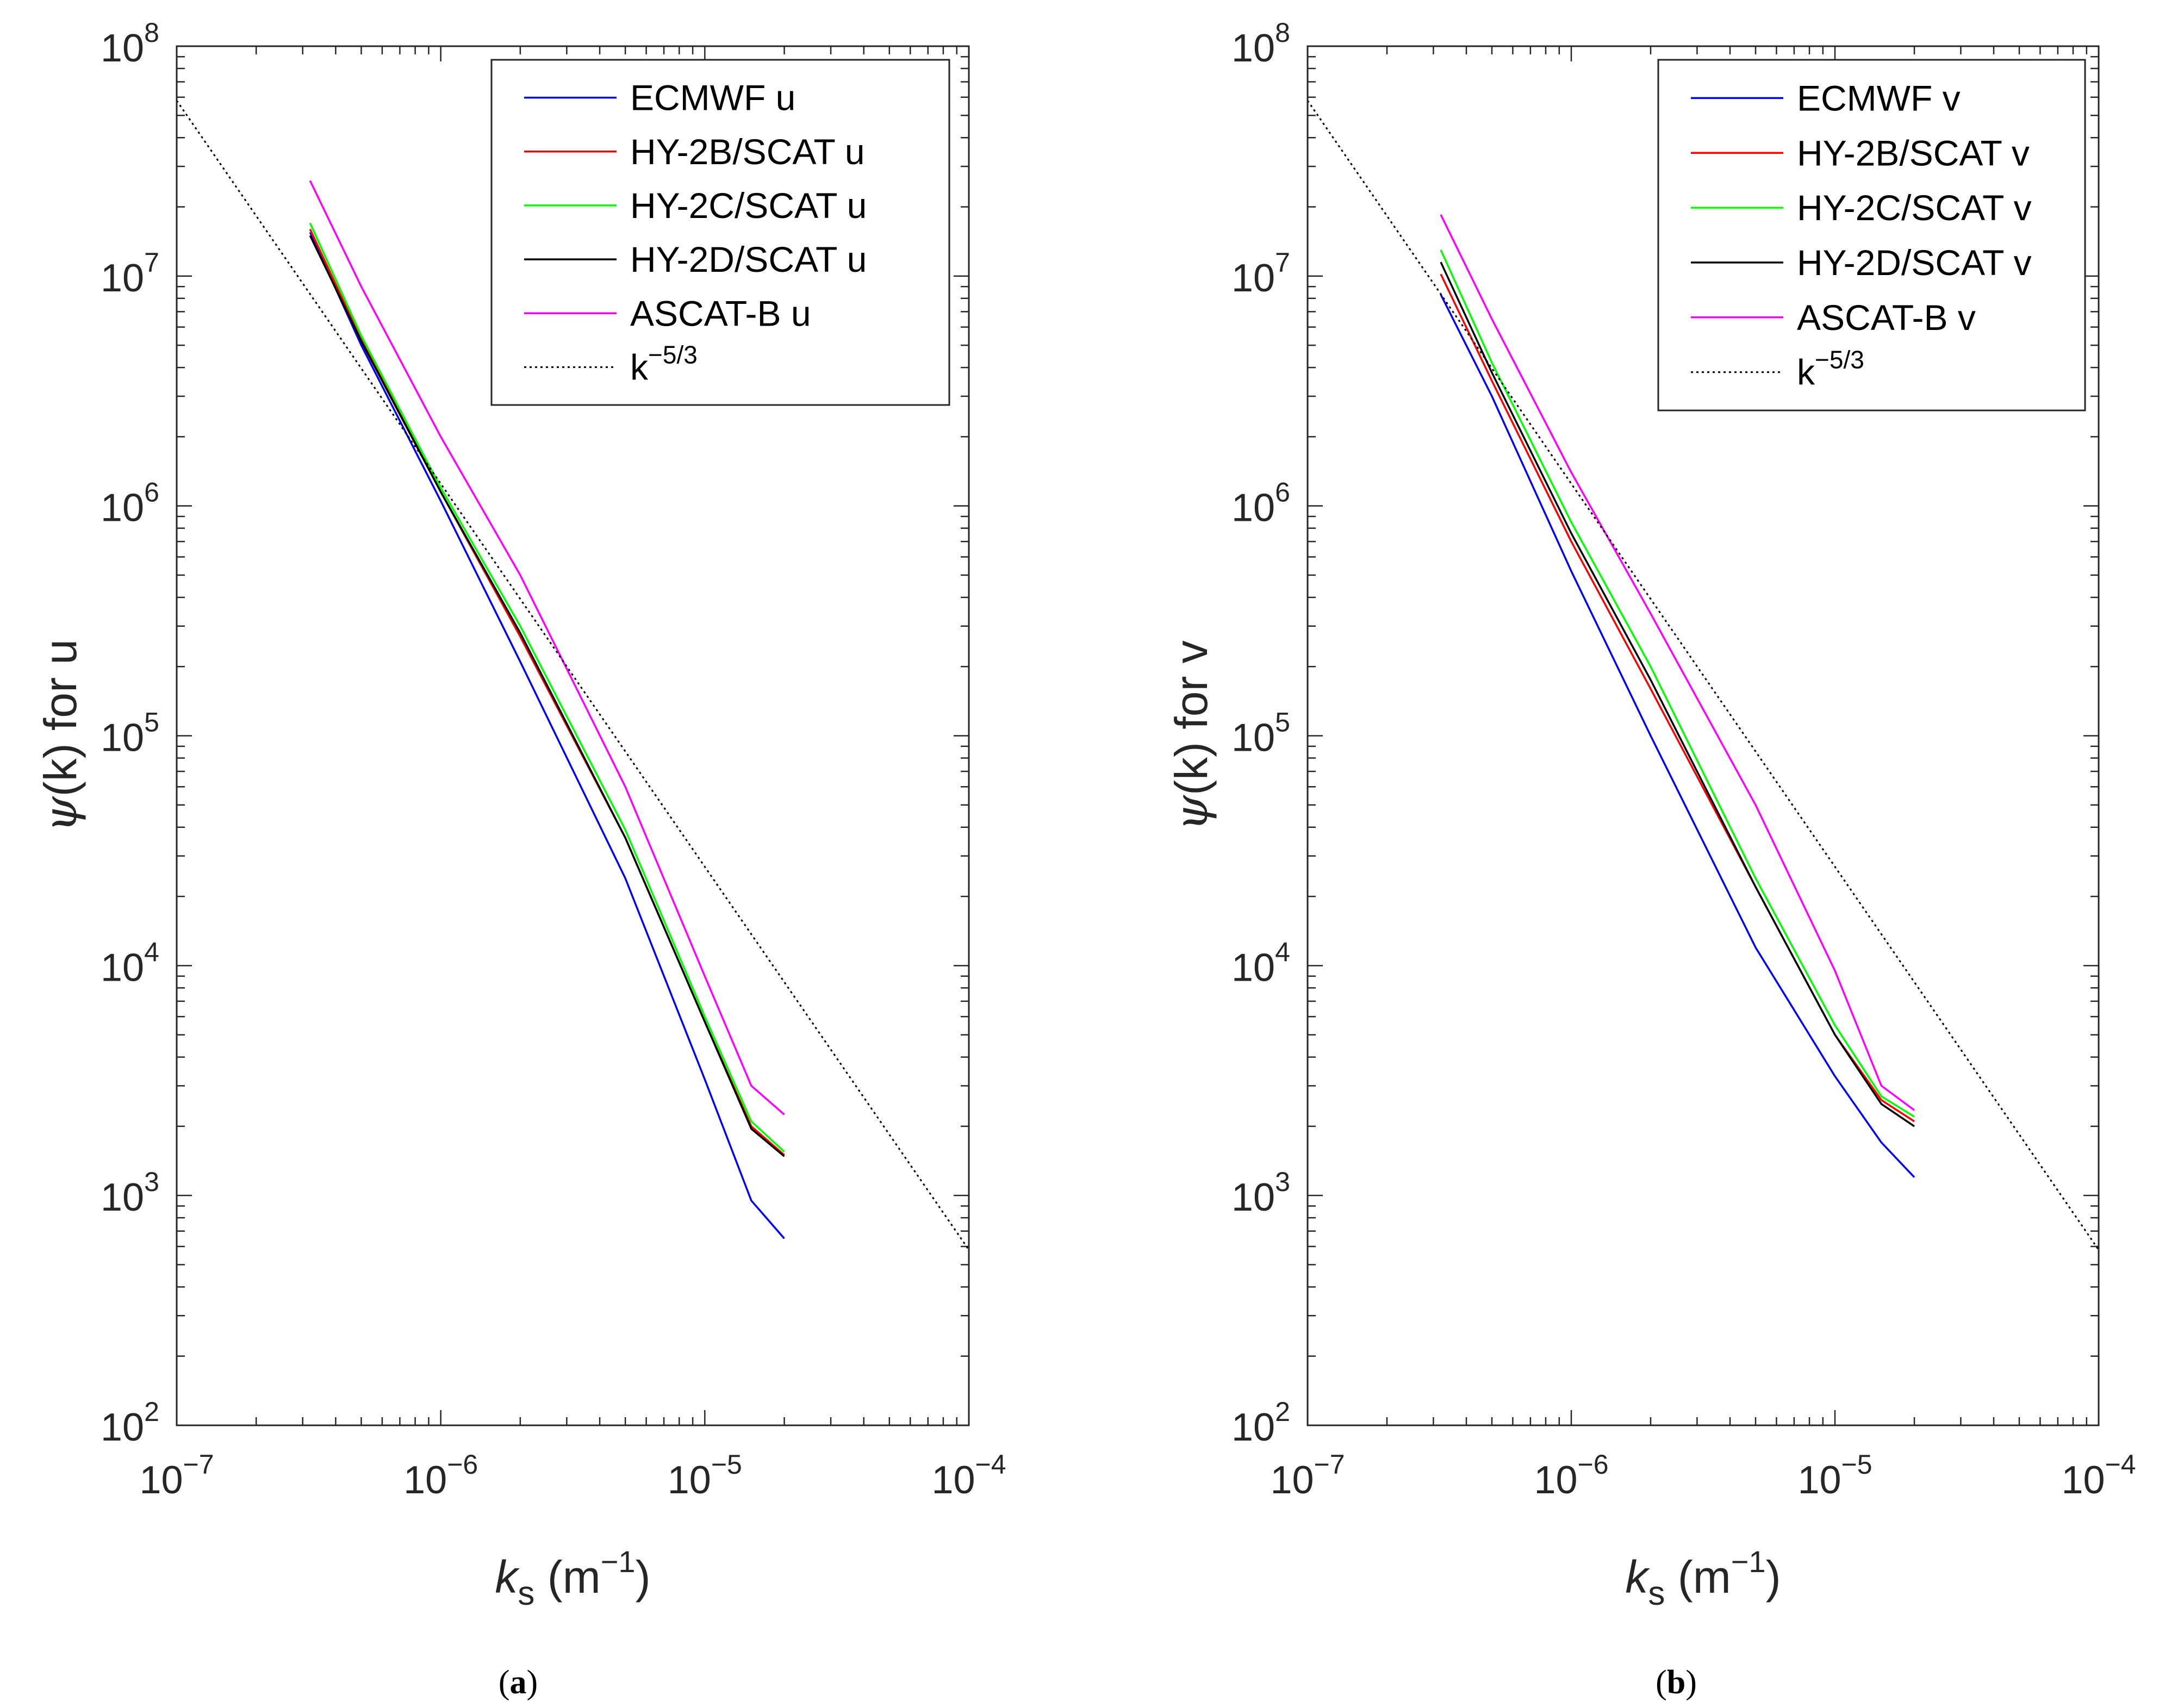 This screenshot has width=2159, height=1708. Describe the element at coordinates (712, 98) in the screenshot. I see `legend-entry-0: ECMWF u` at that location.